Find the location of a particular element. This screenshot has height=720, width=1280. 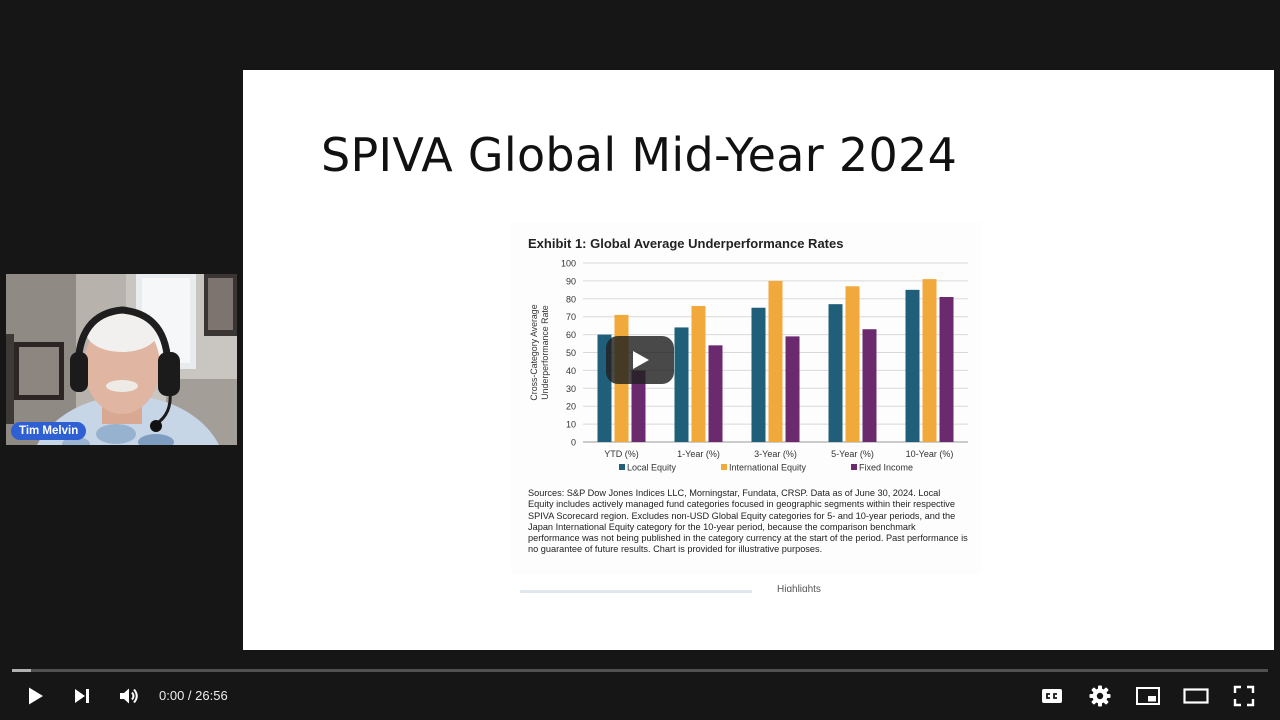

next-button is located at coordinates (82, 696).